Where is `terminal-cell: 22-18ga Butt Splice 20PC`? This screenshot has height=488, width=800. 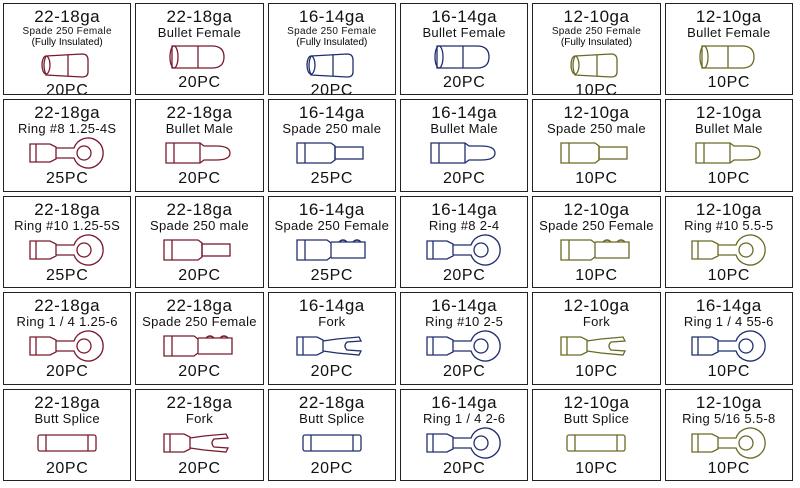 terminal-cell: 22-18ga Butt Splice 20PC is located at coordinates (67, 434).